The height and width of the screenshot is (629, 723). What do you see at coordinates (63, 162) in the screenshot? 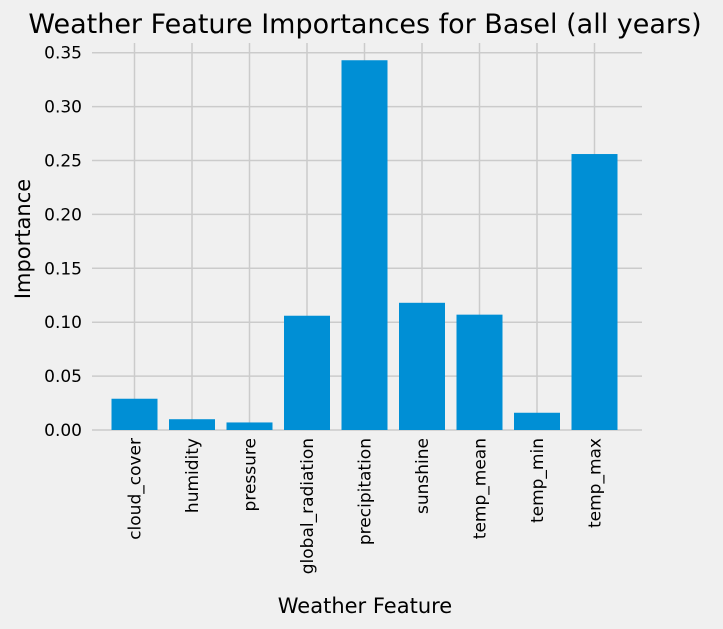
I see `y-tick-label: 0.25` at bounding box center [63, 162].